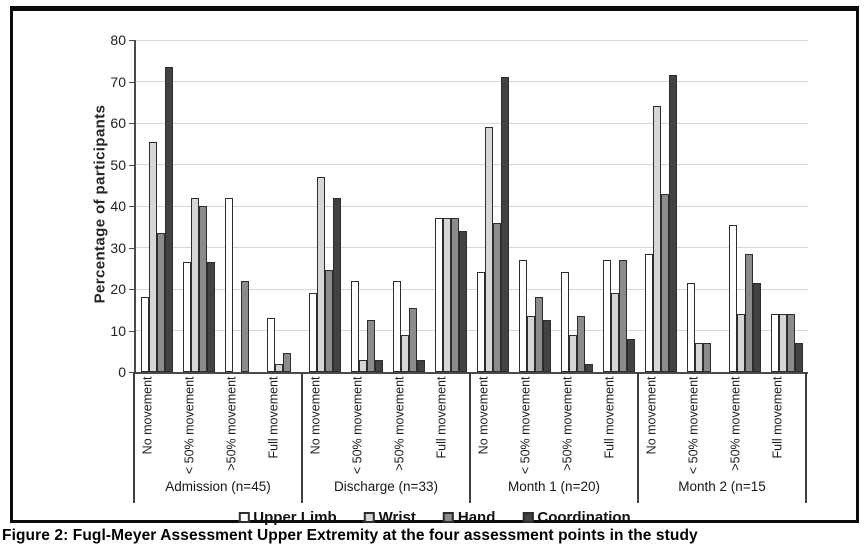 This screenshot has width=868, height=554. I want to click on legend-label: Upper Limb, so click(295, 517).